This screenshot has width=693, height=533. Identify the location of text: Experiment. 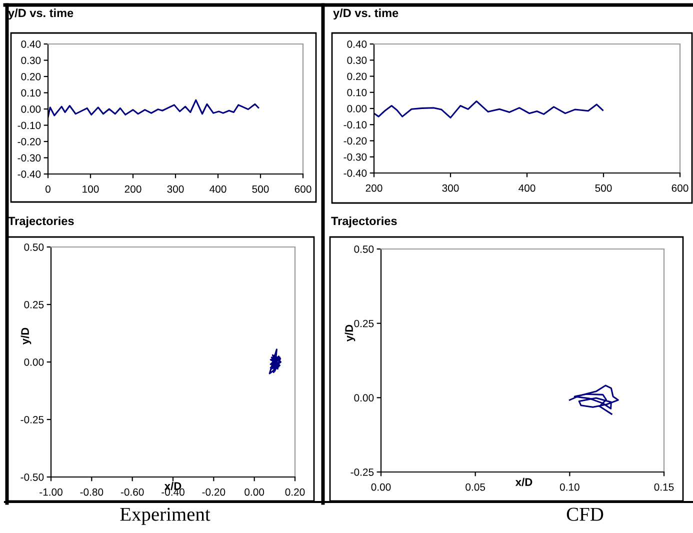
(165, 516).